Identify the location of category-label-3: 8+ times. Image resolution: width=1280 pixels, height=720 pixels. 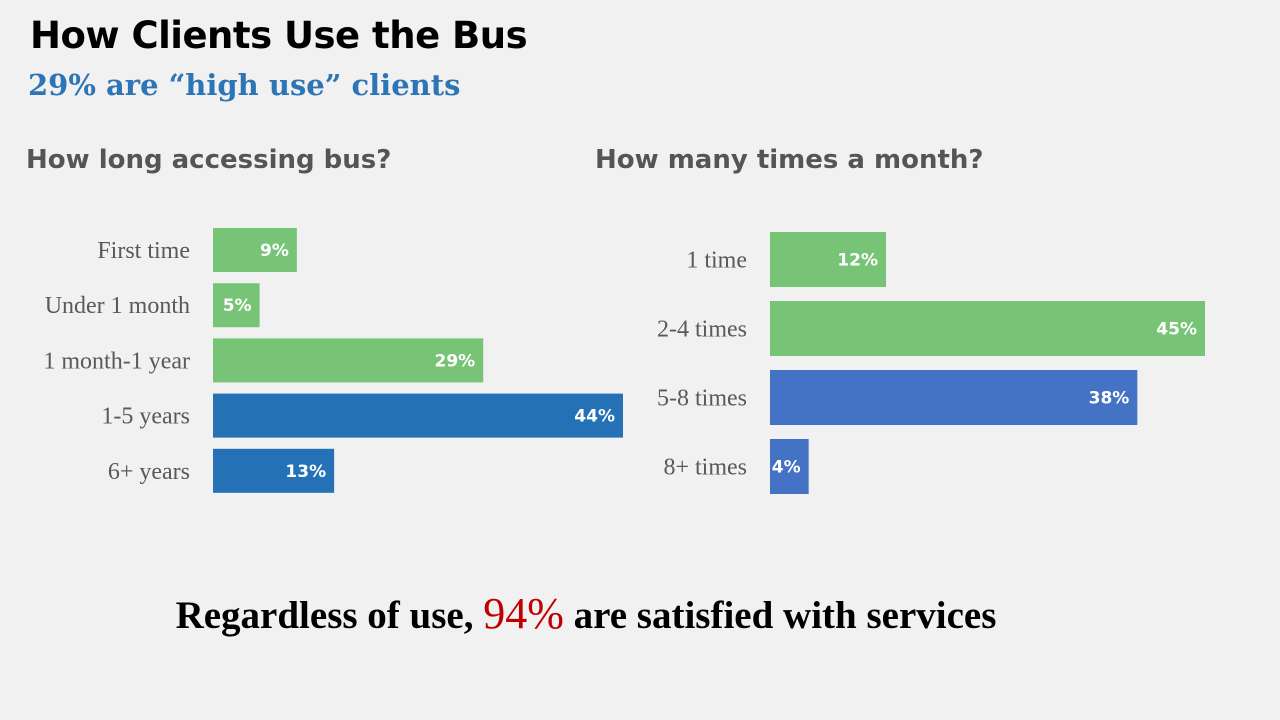
(705, 468).